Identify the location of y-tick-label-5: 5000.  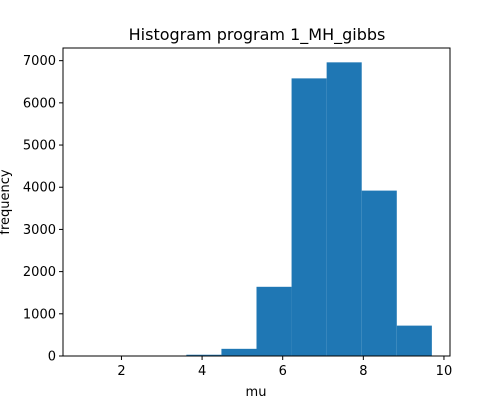
(39, 146).